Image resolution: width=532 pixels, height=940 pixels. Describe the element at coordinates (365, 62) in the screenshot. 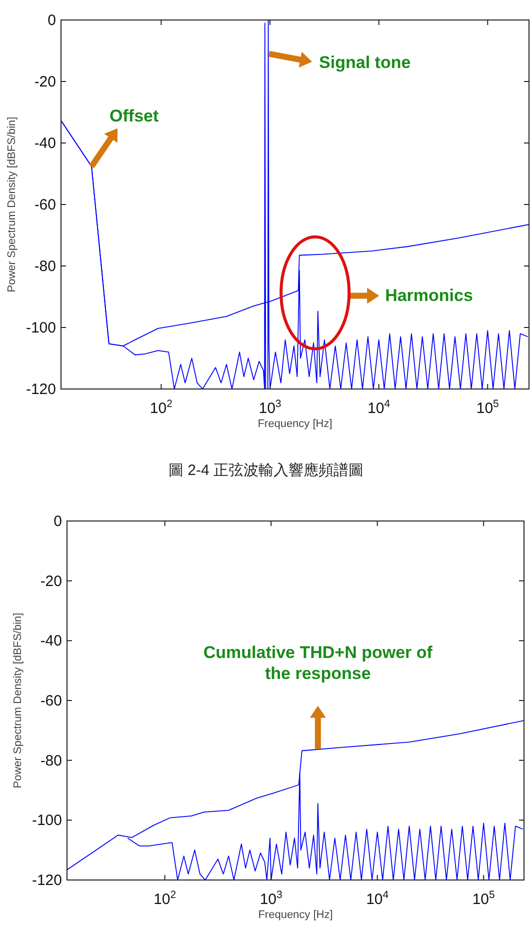

I see `annotation: Signal tone` at that location.